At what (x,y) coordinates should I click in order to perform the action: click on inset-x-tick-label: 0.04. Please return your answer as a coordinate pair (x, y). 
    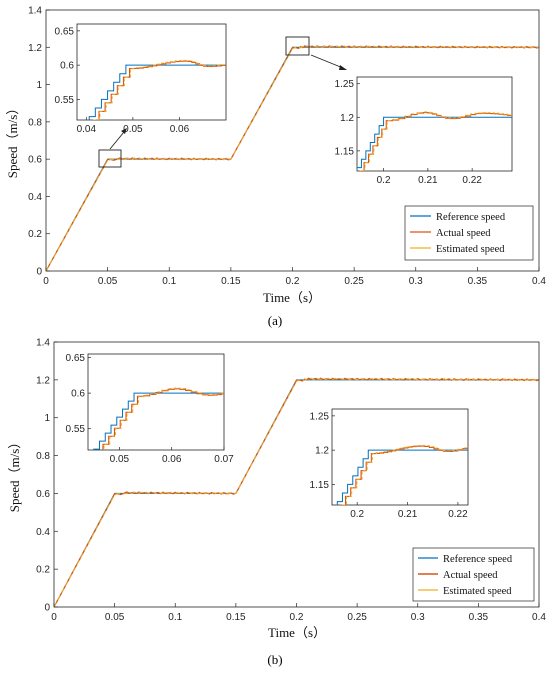
    Looking at the image, I should click on (87, 129).